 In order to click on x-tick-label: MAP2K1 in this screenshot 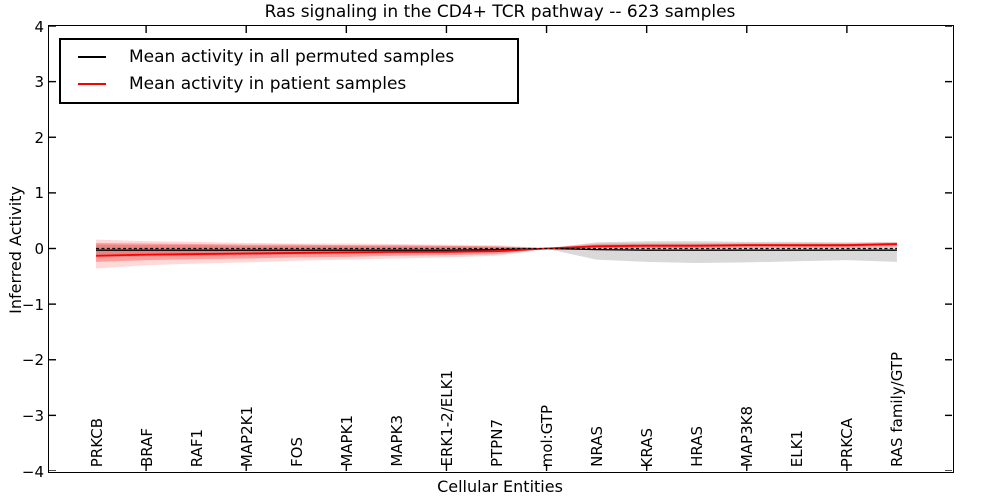, I will do `click(246, 436)`.